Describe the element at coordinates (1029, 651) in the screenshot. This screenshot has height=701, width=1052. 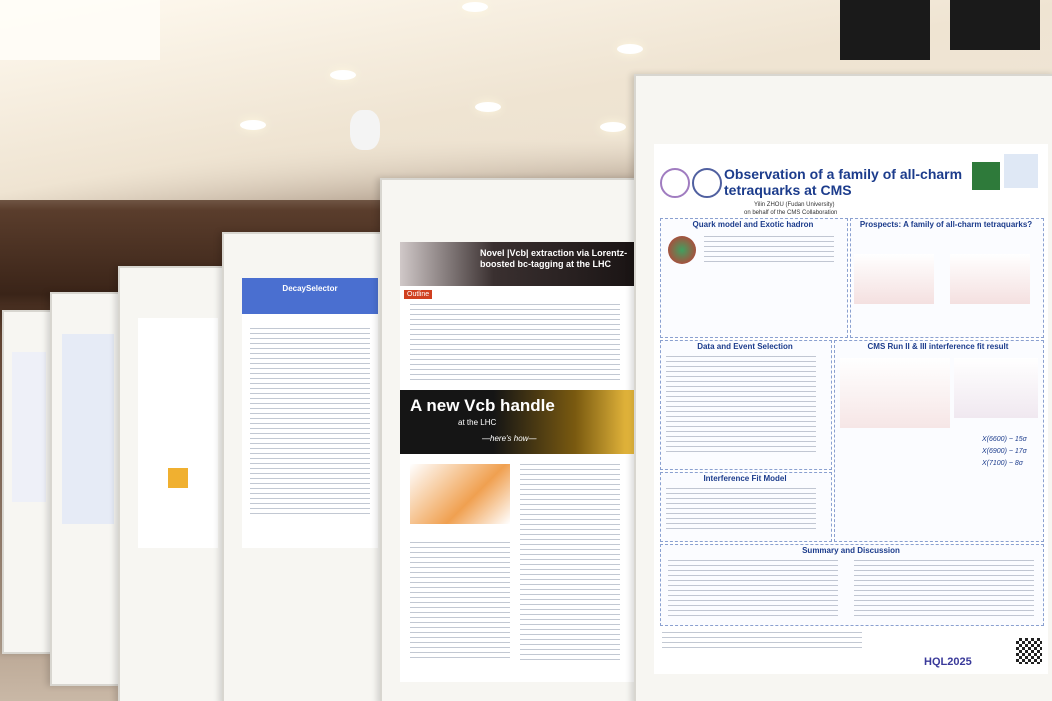
I see `qr-code` at that location.